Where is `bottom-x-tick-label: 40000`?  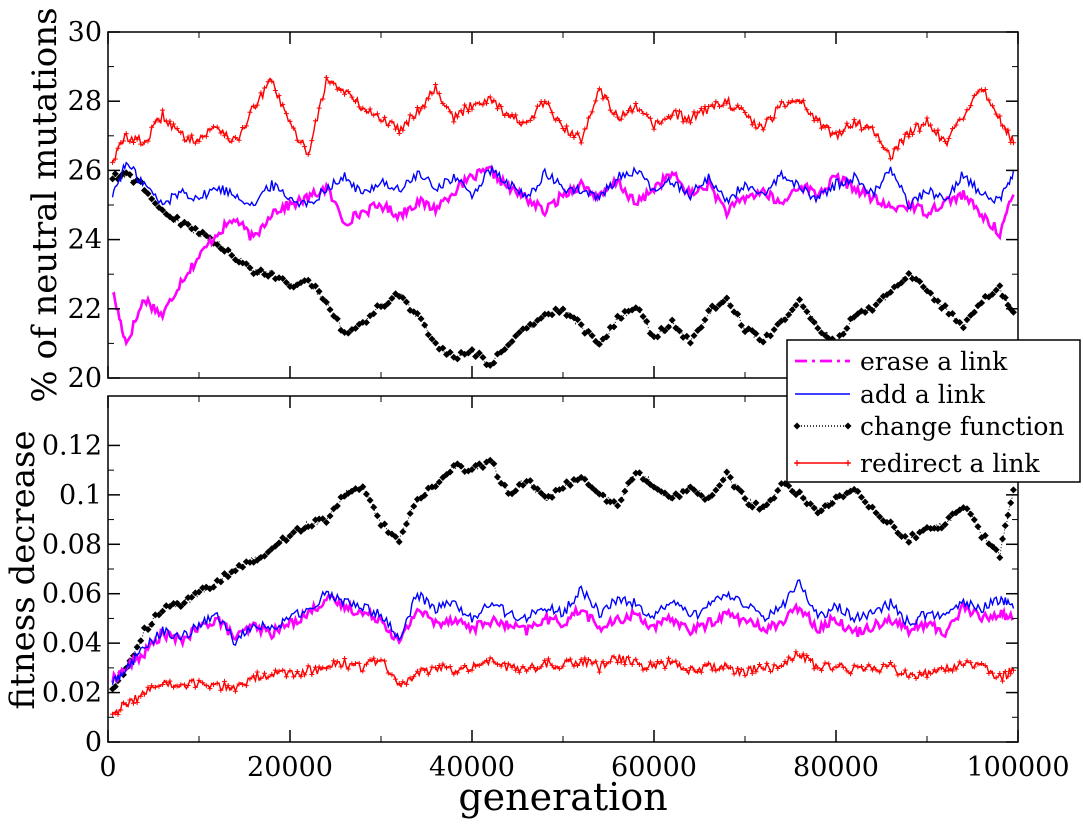
bottom-x-tick-label: 40000 is located at coordinates (472, 767).